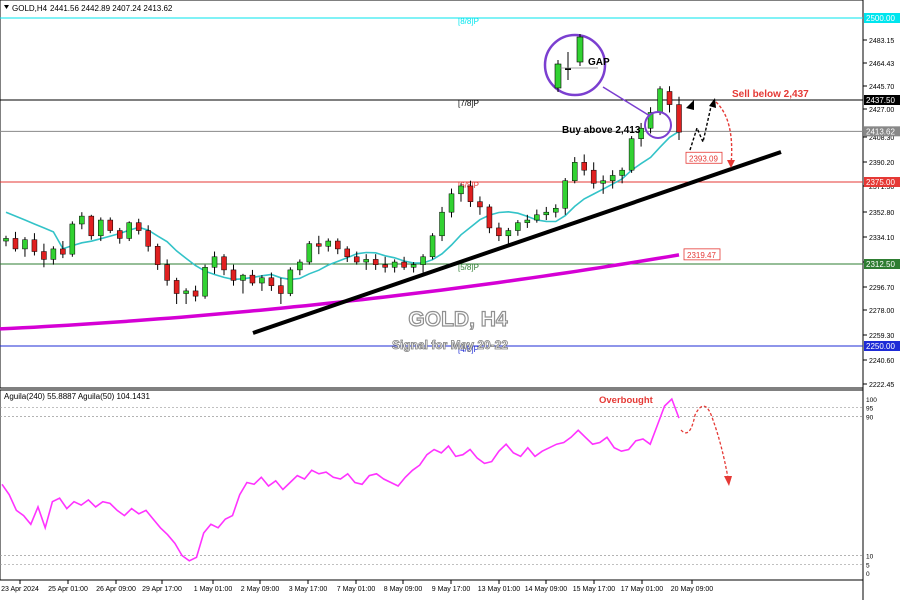 The image size is (900, 600). What do you see at coordinates (626, 101) in the screenshot?
I see `gap-connector-line` at bounding box center [626, 101].